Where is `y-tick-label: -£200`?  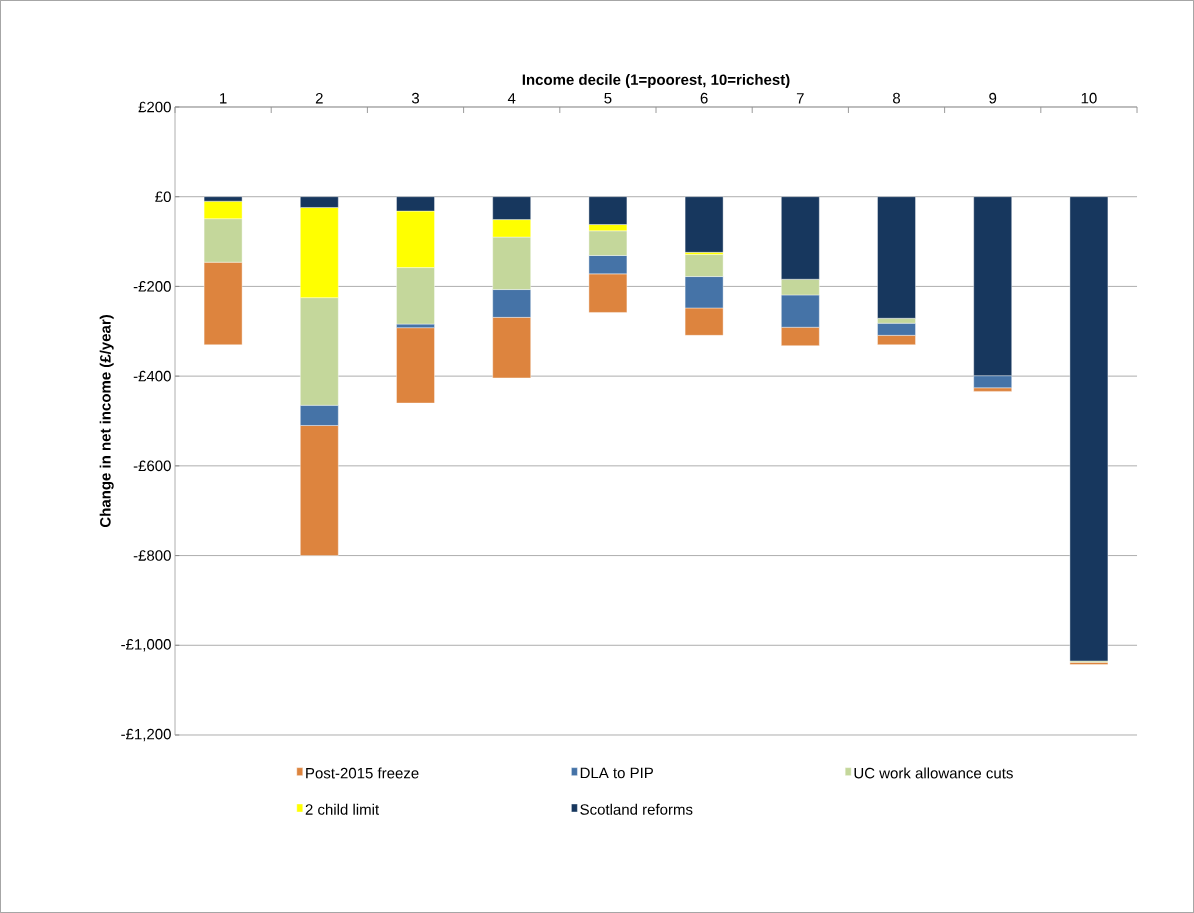
y-tick-label: -£200 is located at coordinates (152, 286).